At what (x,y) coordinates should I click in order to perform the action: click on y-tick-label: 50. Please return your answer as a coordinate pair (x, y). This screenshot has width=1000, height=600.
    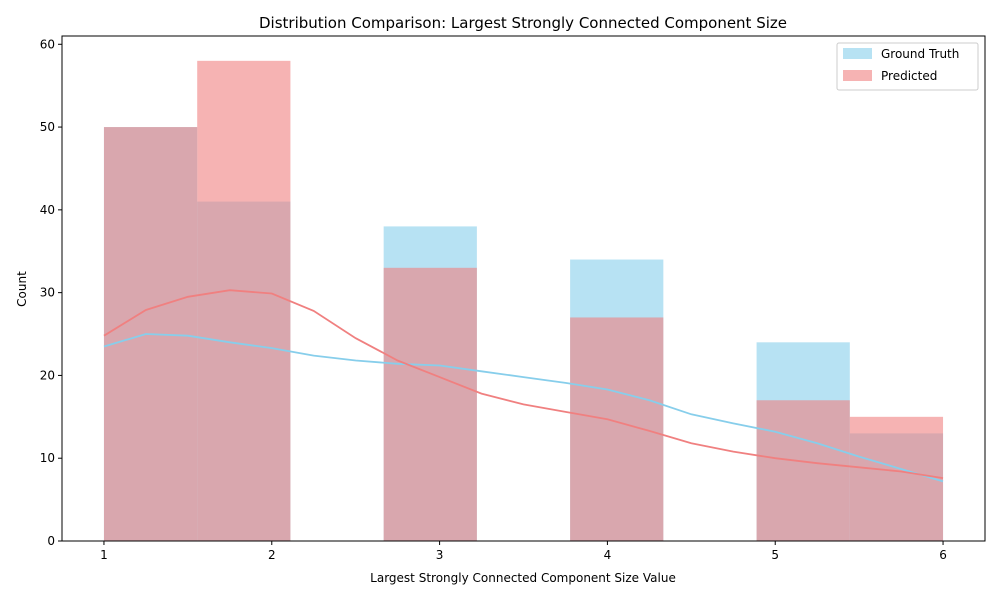
    Looking at the image, I should click on (47, 127).